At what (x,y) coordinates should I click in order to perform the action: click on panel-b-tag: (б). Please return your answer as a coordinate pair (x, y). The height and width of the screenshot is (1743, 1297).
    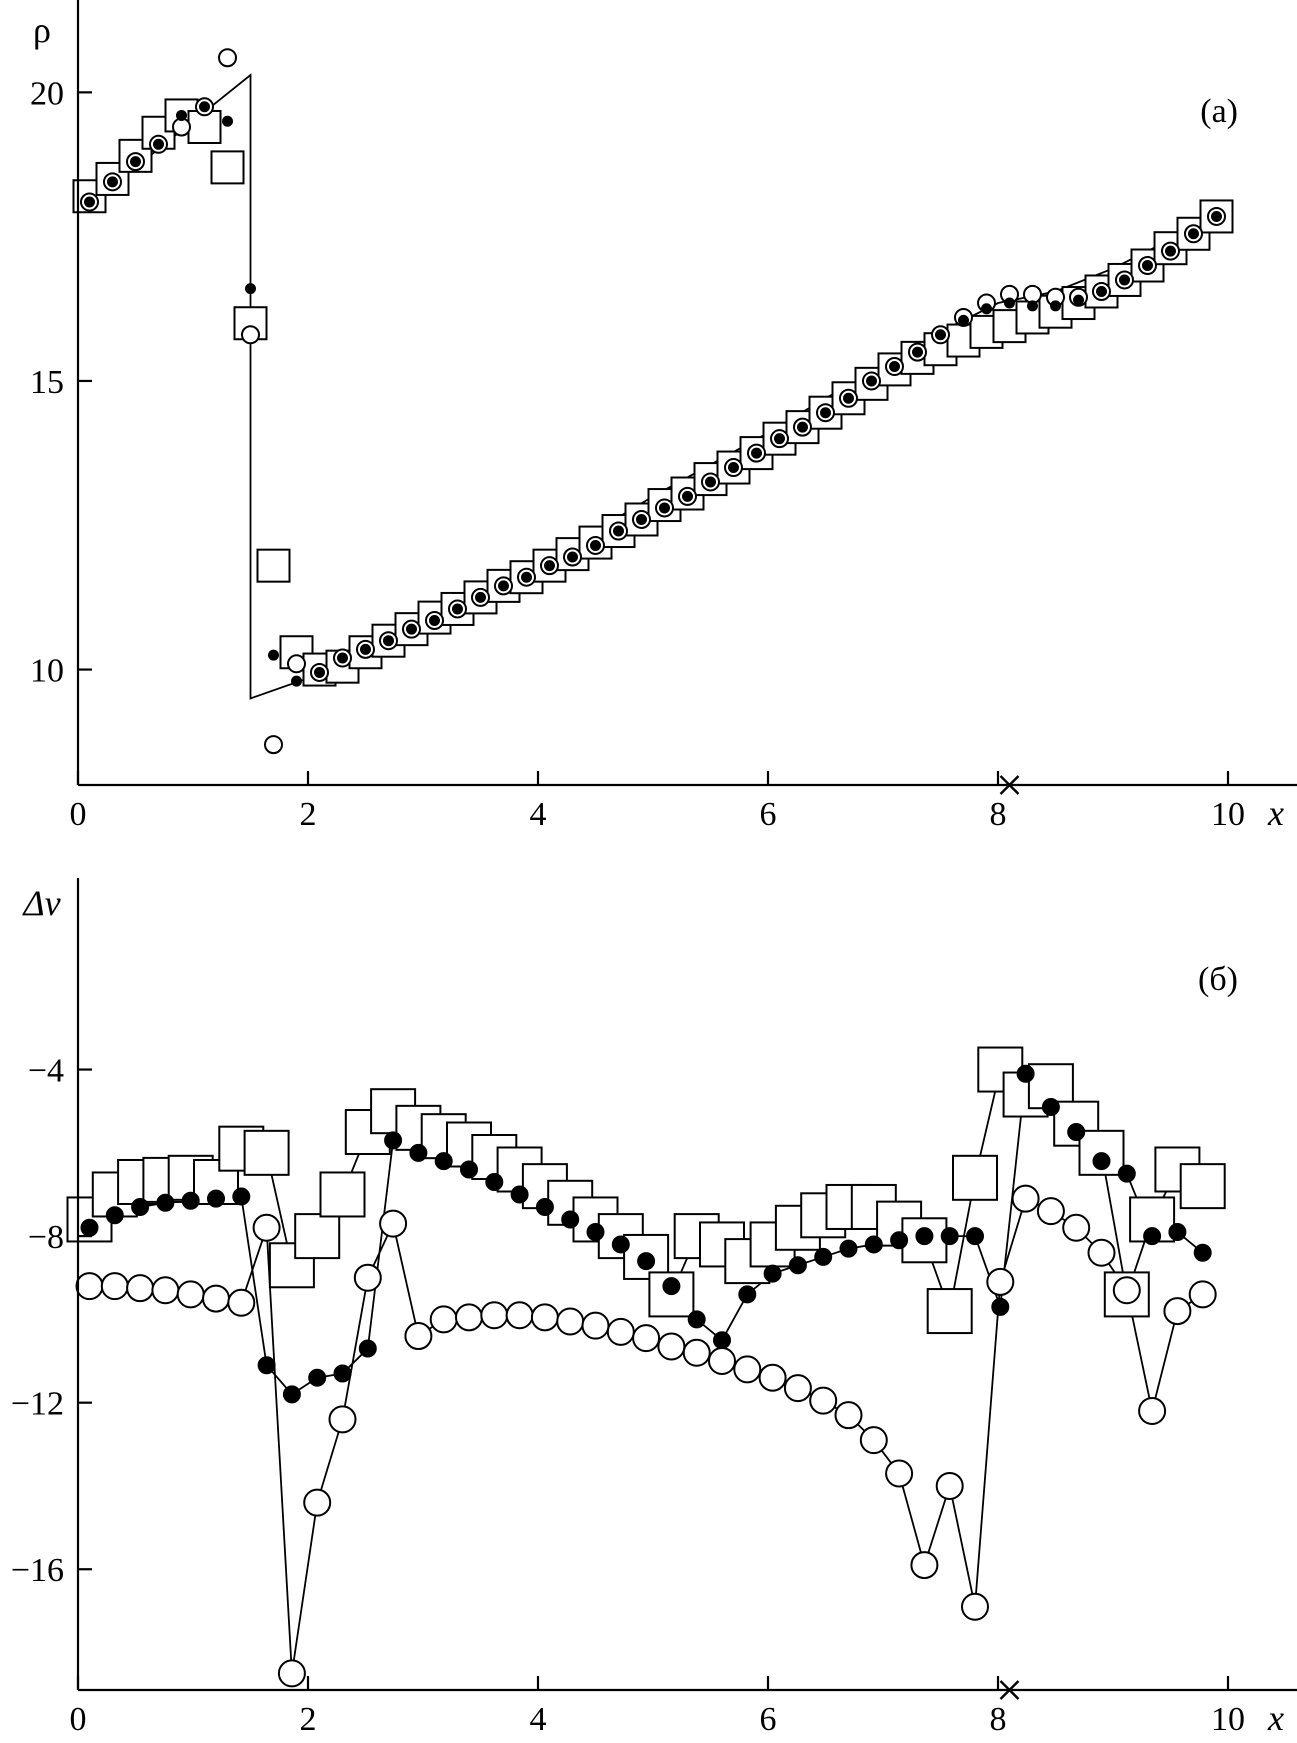
    Looking at the image, I should click on (1218, 979).